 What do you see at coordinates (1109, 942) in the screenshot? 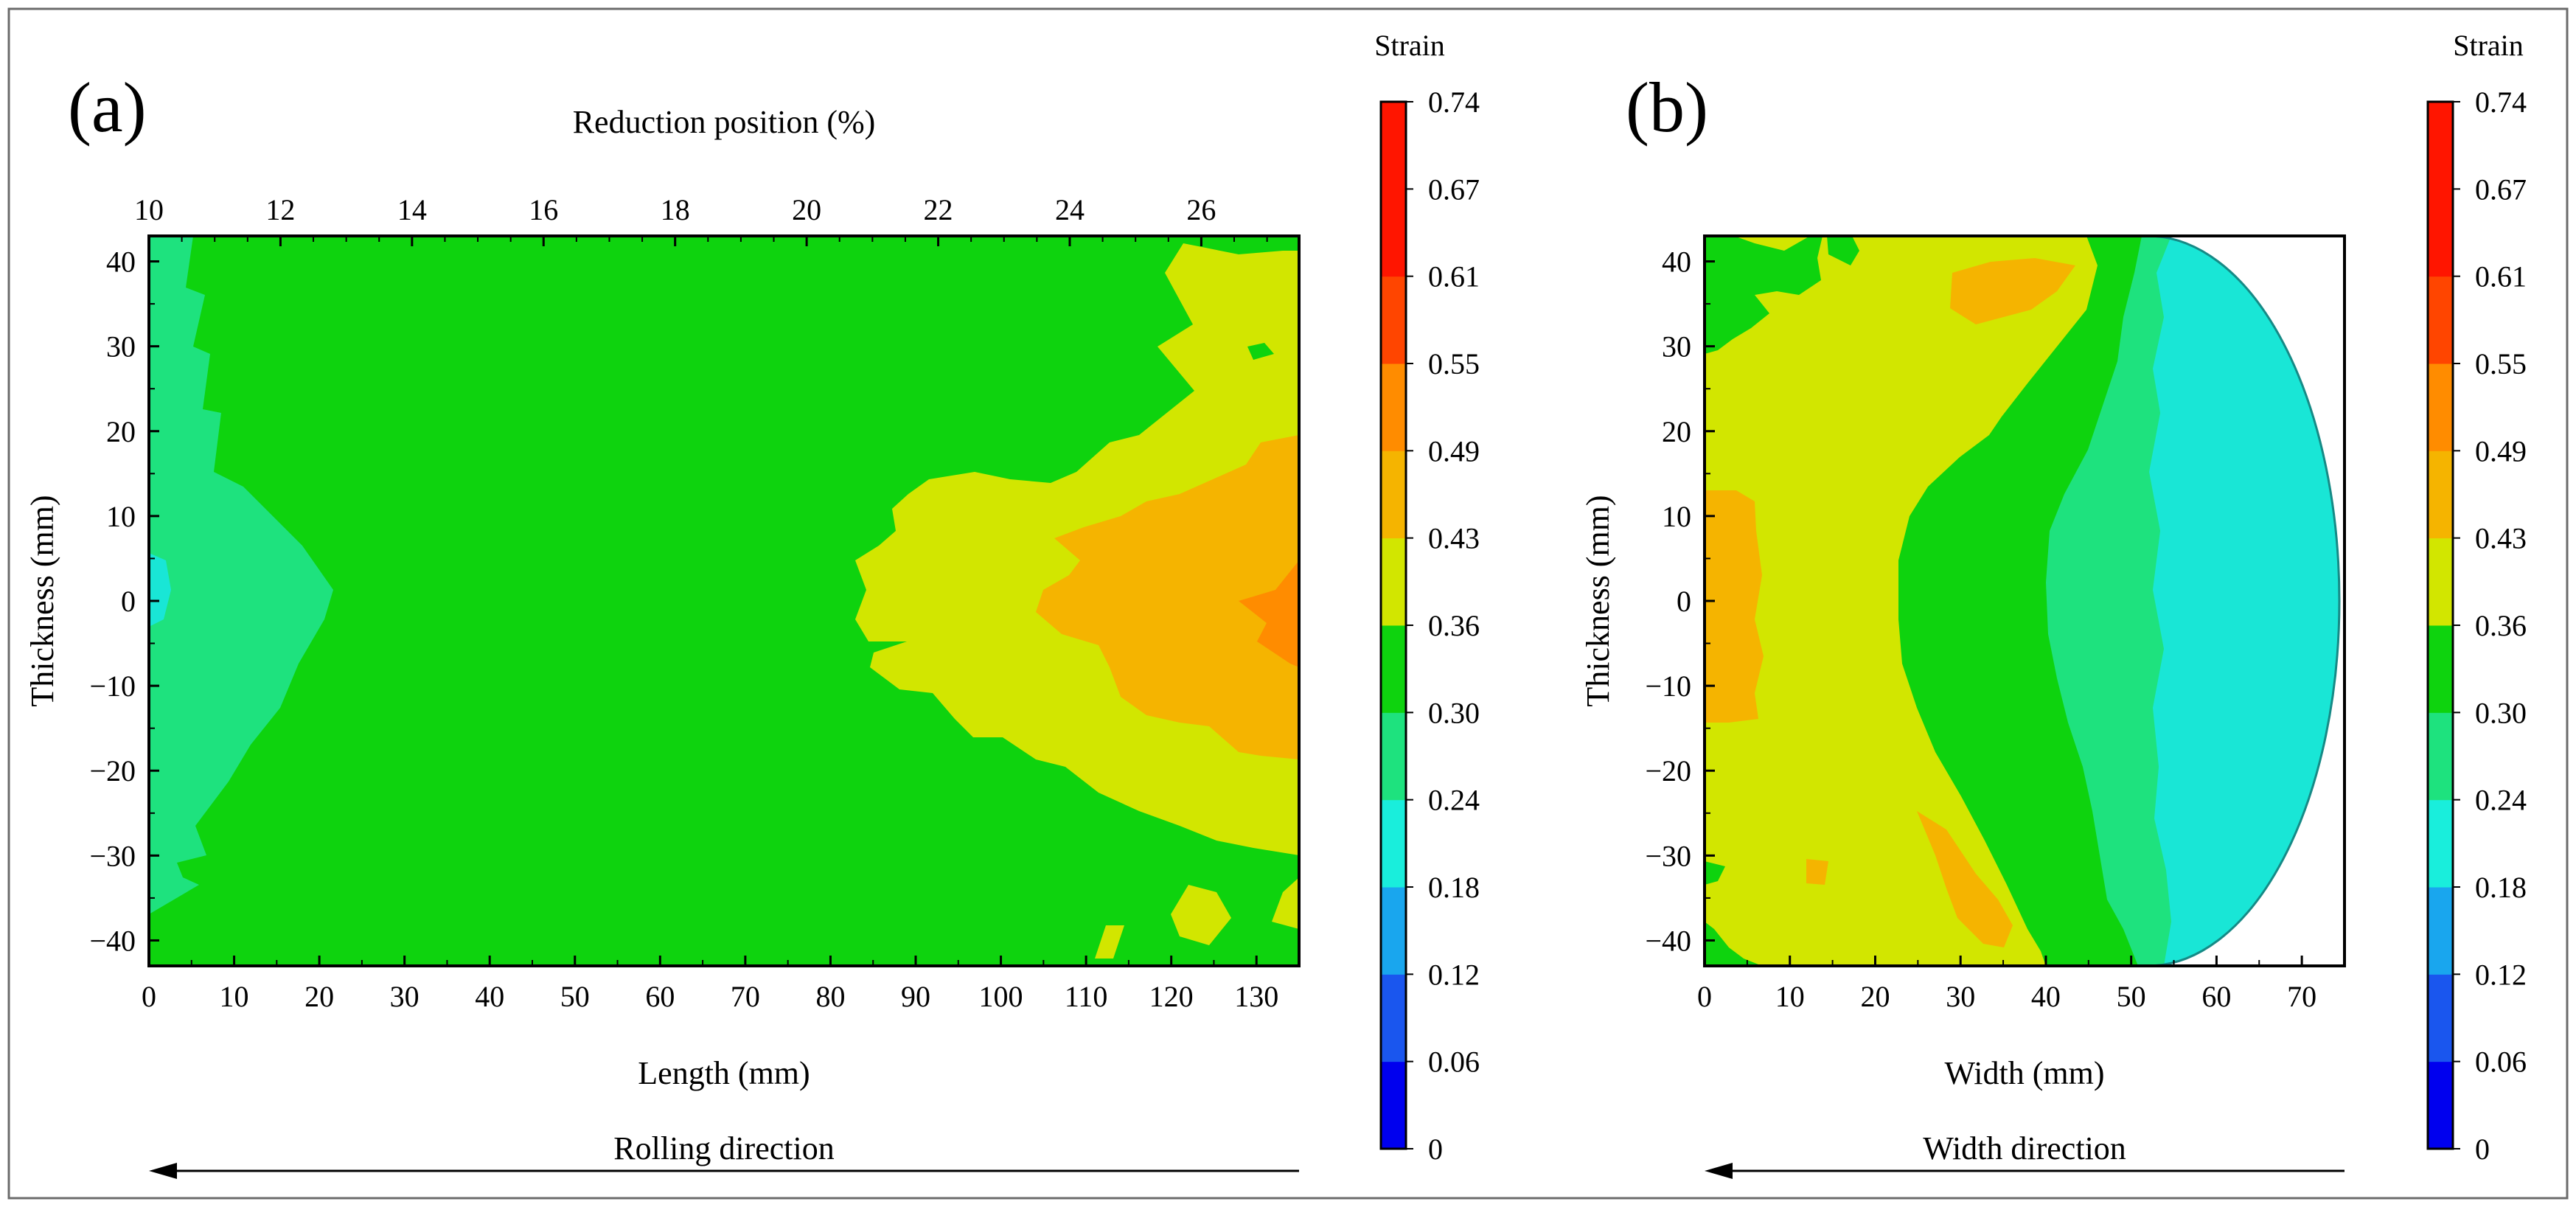
I see `island-yellow-a3` at bounding box center [1109, 942].